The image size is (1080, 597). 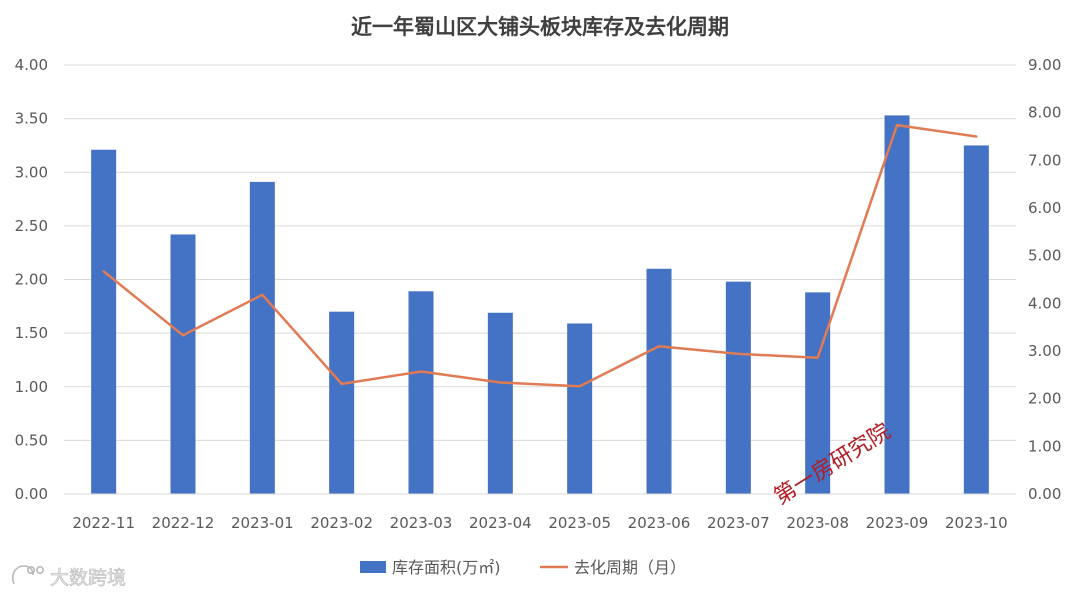 What do you see at coordinates (579, 523) in the screenshot?
I see `x-tick-label: 2023-05` at bounding box center [579, 523].